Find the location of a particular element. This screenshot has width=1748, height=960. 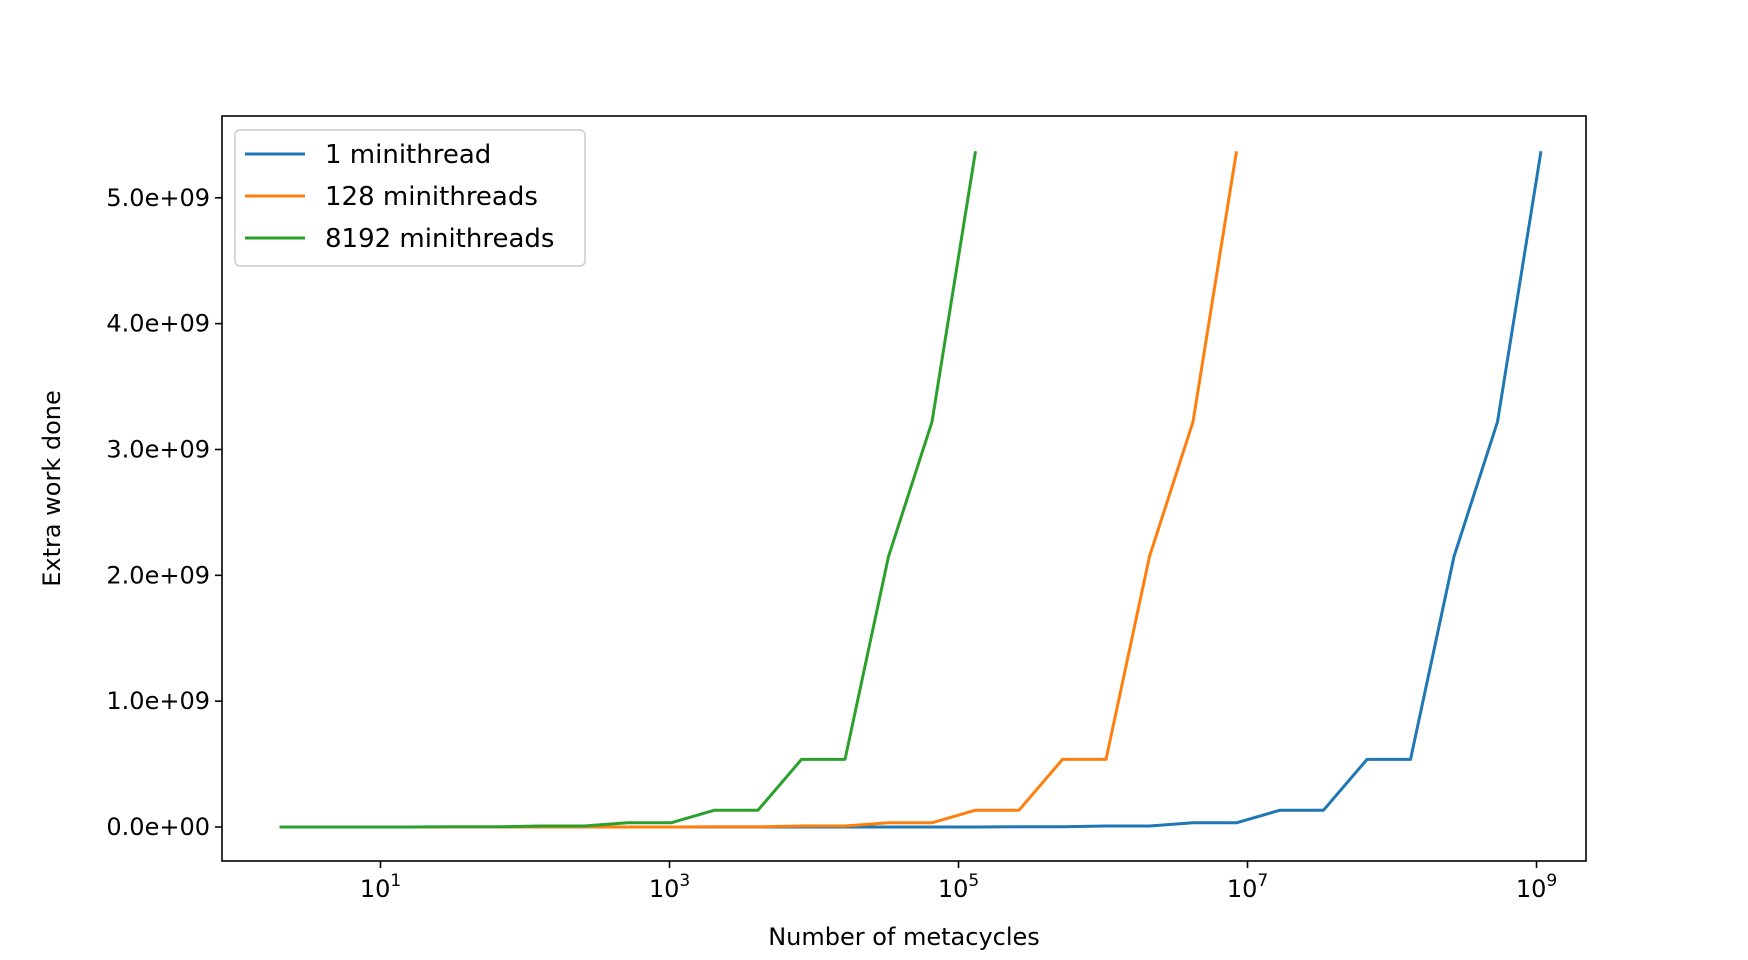

x-tick-label: 10⁷ is located at coordinates (1247, 887).